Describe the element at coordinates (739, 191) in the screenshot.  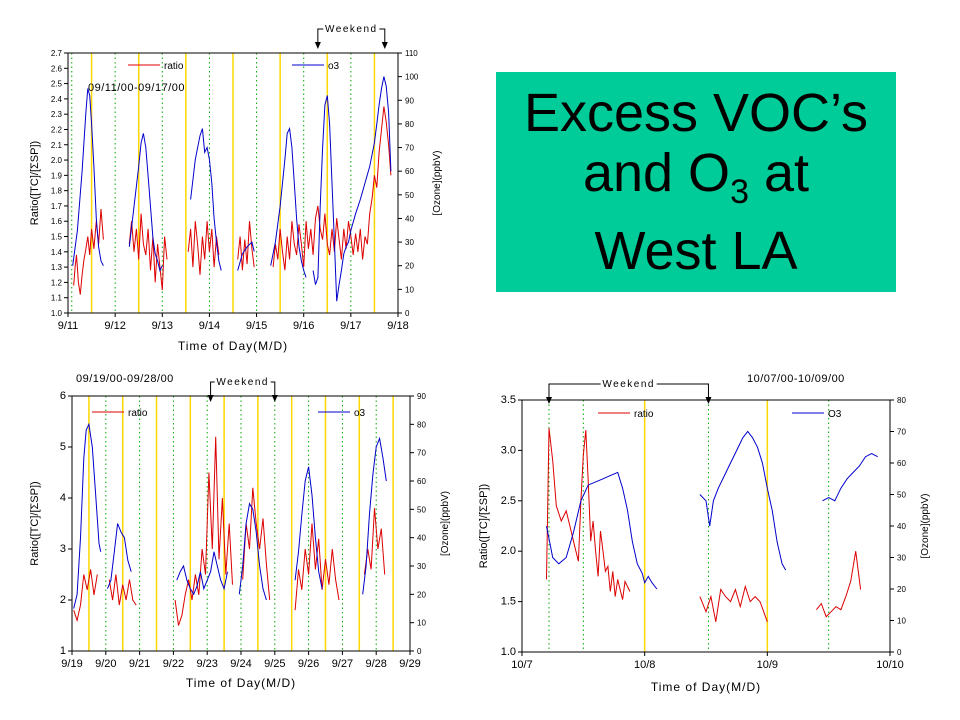
I see `title-subscript: 3` at that location.